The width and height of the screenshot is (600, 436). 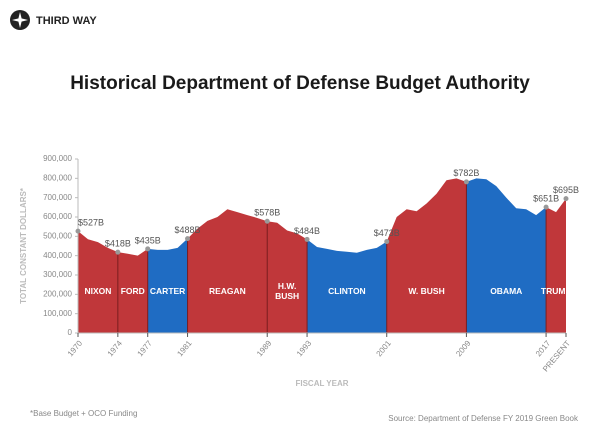 I want to click on period-label-line: FORD, so click(x=133, y=291).